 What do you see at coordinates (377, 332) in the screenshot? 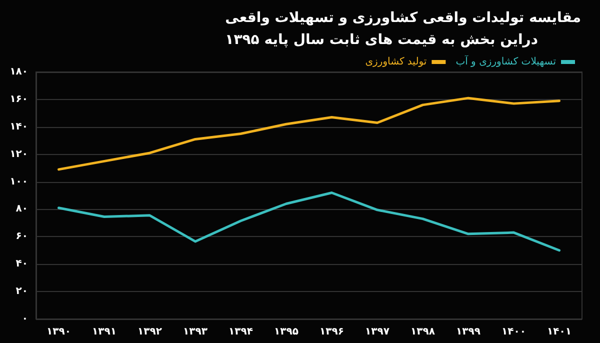
I see `x-tick-label: ۱۳۹۷` at bounding box center [377, 332].